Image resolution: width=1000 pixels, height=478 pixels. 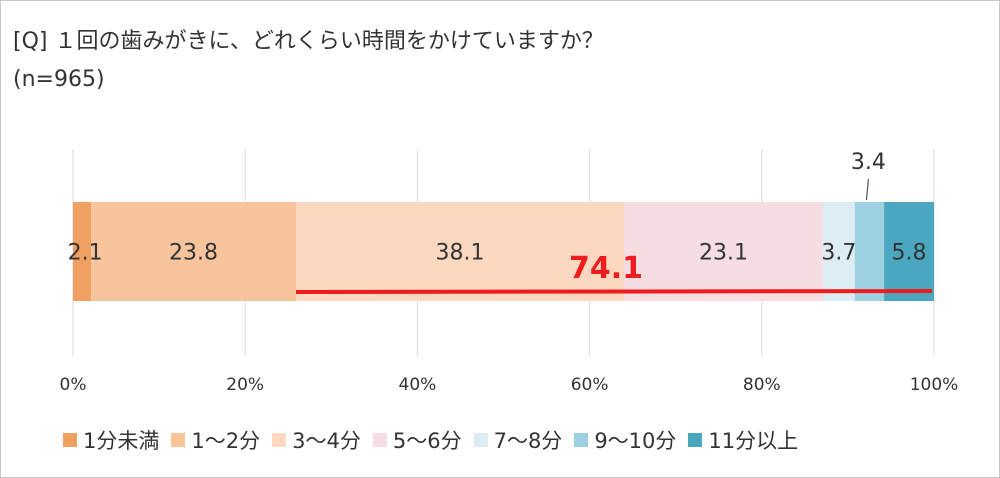 I want to click on data-label: 23.1, so click(x=723, y=253).